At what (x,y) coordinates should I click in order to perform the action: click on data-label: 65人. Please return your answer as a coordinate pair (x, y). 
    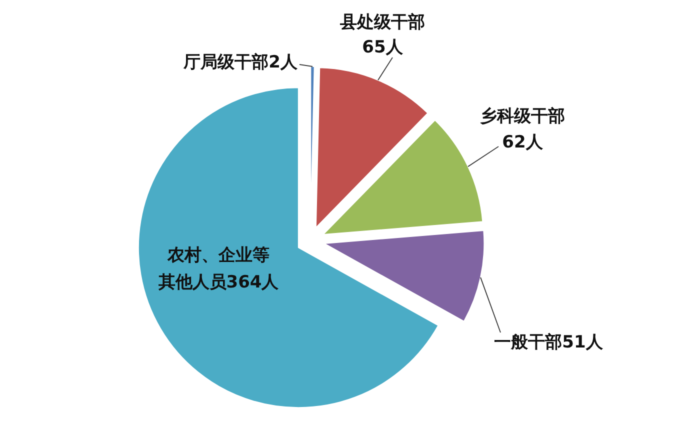
    Looking at the image, I should click on (383, 48).